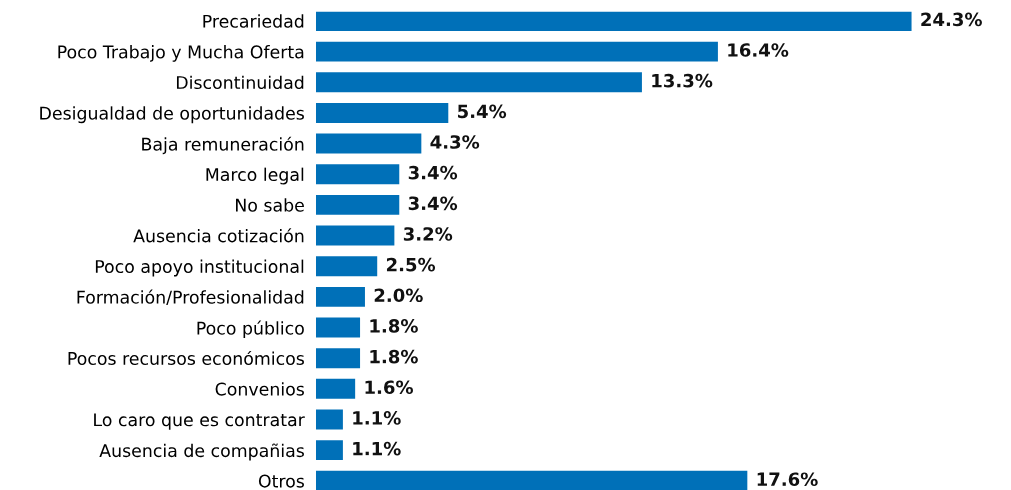  Describe the element at coordinates (255, 176) in the screenshot. I see `y-tick-label: Marco legal` at that location.